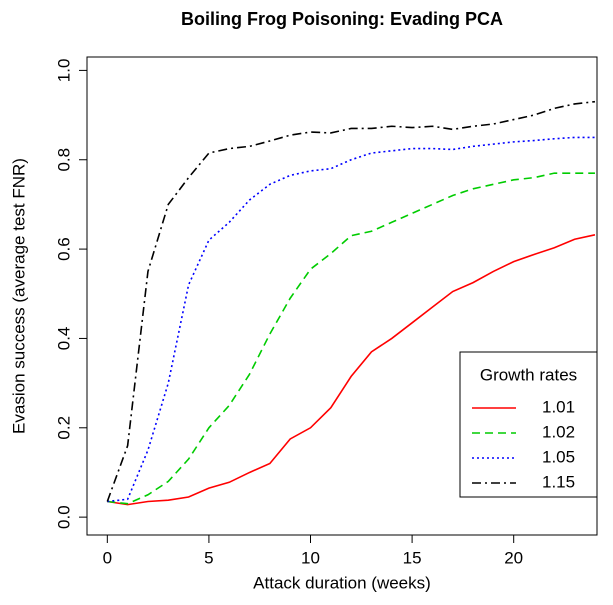 The width and height of the screenshot is (613, 605). Describe the element at coordinates (18, 296) in the screenshot. I see `y-axis-label: Evasion success (average test FNR)` at that location.